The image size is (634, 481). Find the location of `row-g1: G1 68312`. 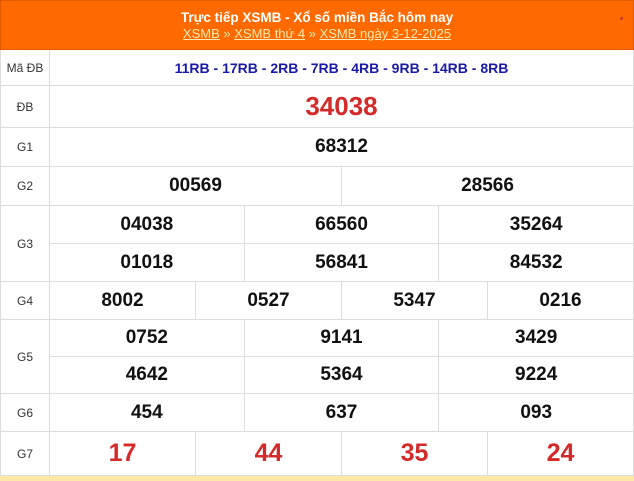

row-g1: G1 68312 is located at coordinates (317, 147).